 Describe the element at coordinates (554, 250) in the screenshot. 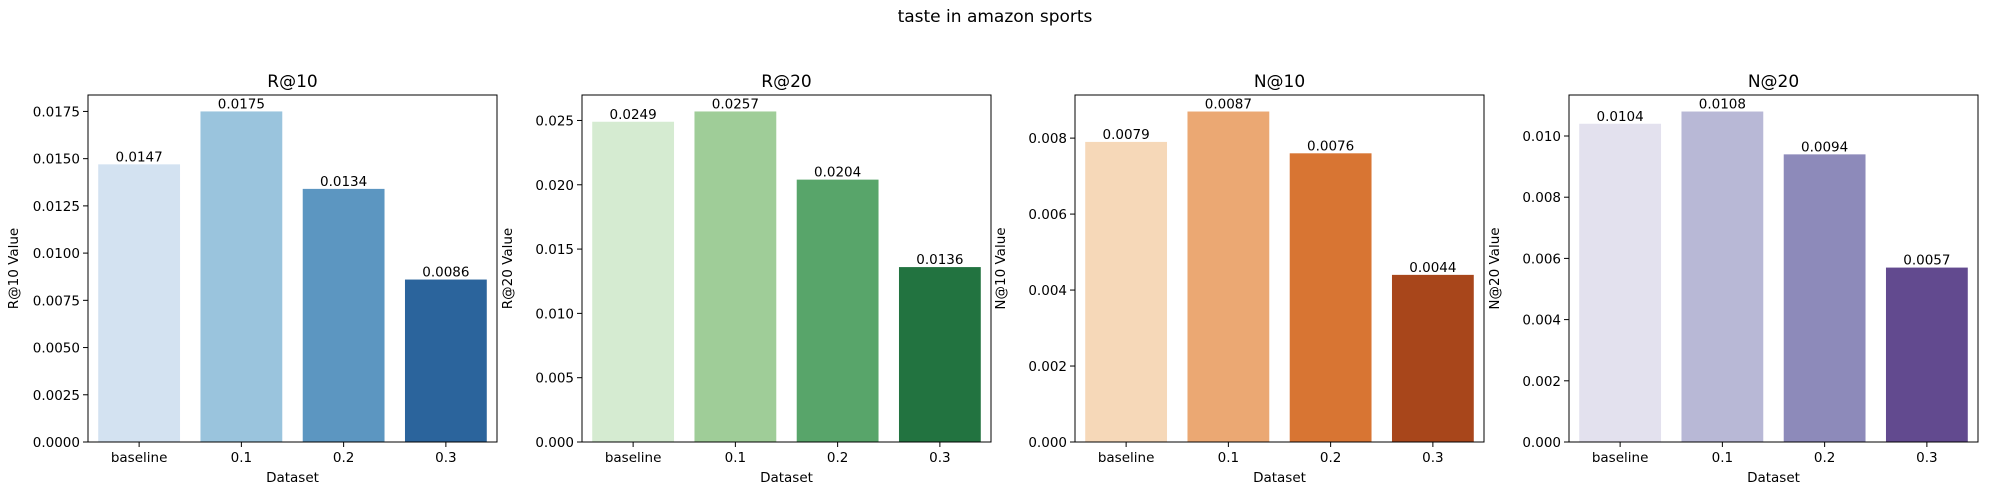

I see `y-tick-label: 0.015` at that location.